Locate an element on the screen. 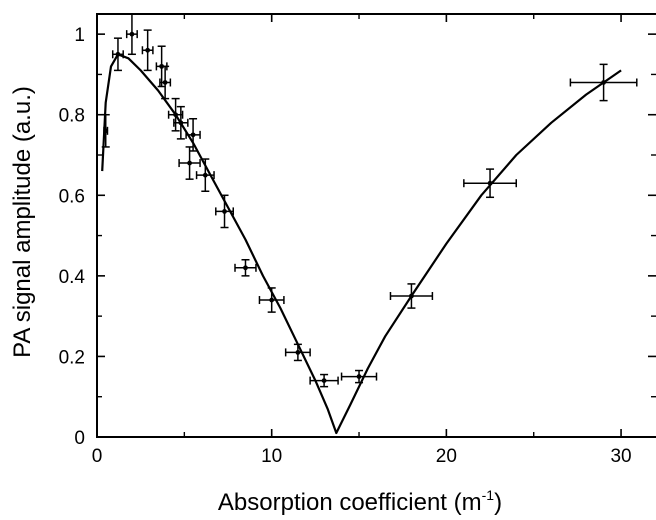 The height and width of the screenshot is (520, 656). x-axis-title-main: Absorption coefficient (m is located at coordinates (350, 502).